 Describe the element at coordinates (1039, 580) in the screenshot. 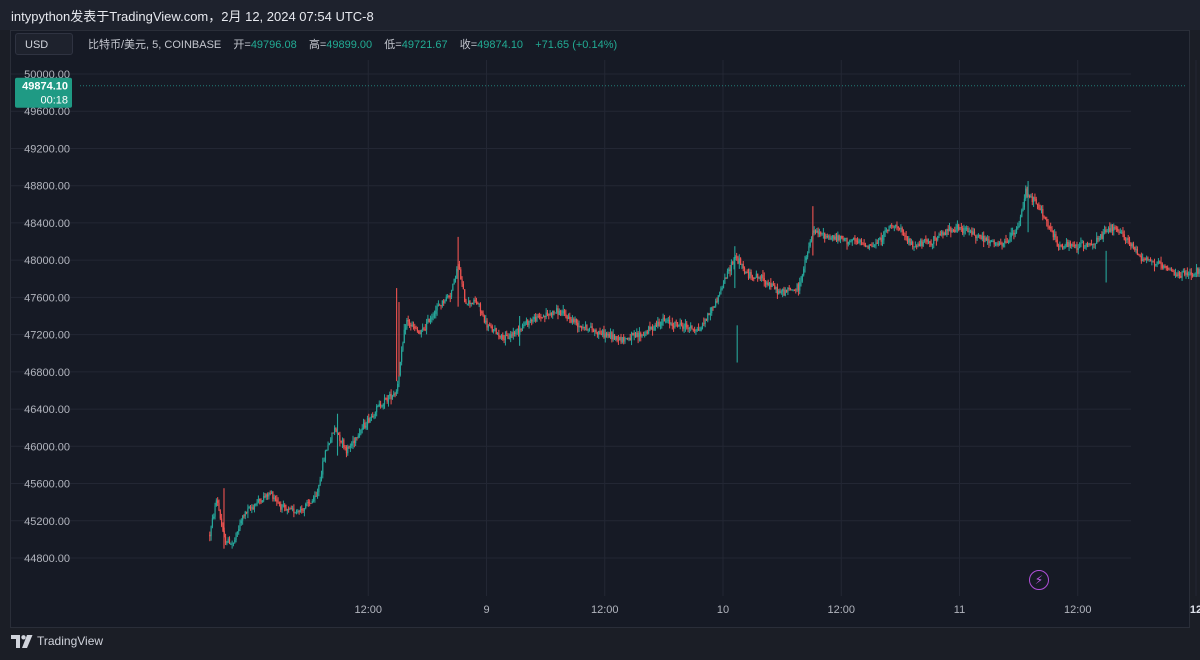

I see `lightning-icon: ⚡` at that location.